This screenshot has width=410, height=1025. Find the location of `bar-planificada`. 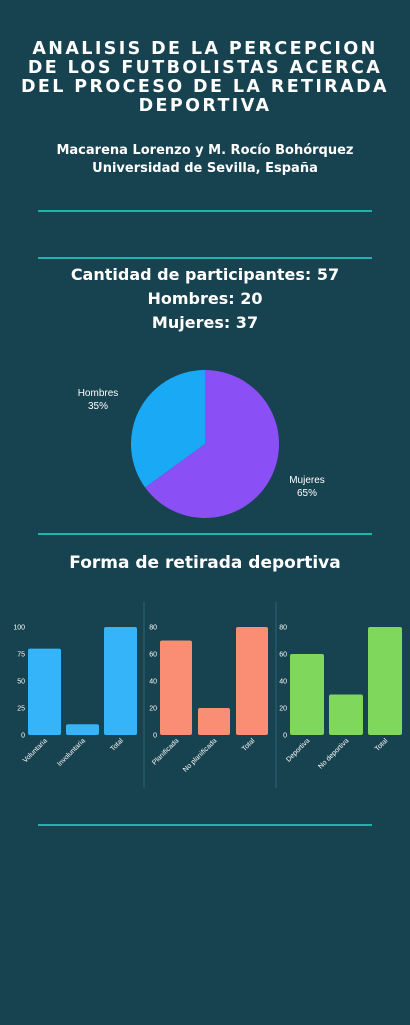

bar-planificada is located at coordinates (176, 687).